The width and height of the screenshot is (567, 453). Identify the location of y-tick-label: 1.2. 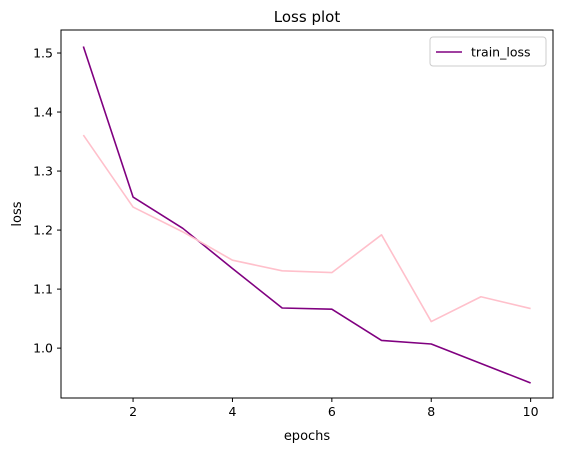
(43, 230).